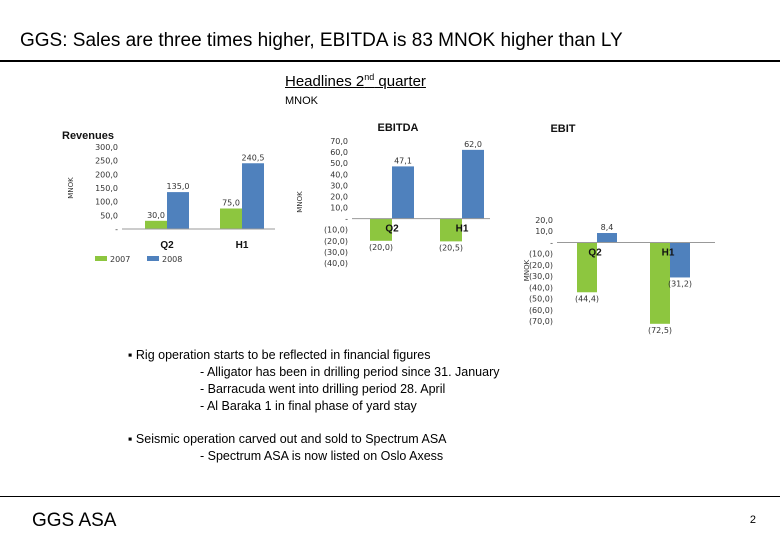 Image resolution: width=780 pixels, height=540 pixels. I want to click on footer-divider, so click(390, 496).